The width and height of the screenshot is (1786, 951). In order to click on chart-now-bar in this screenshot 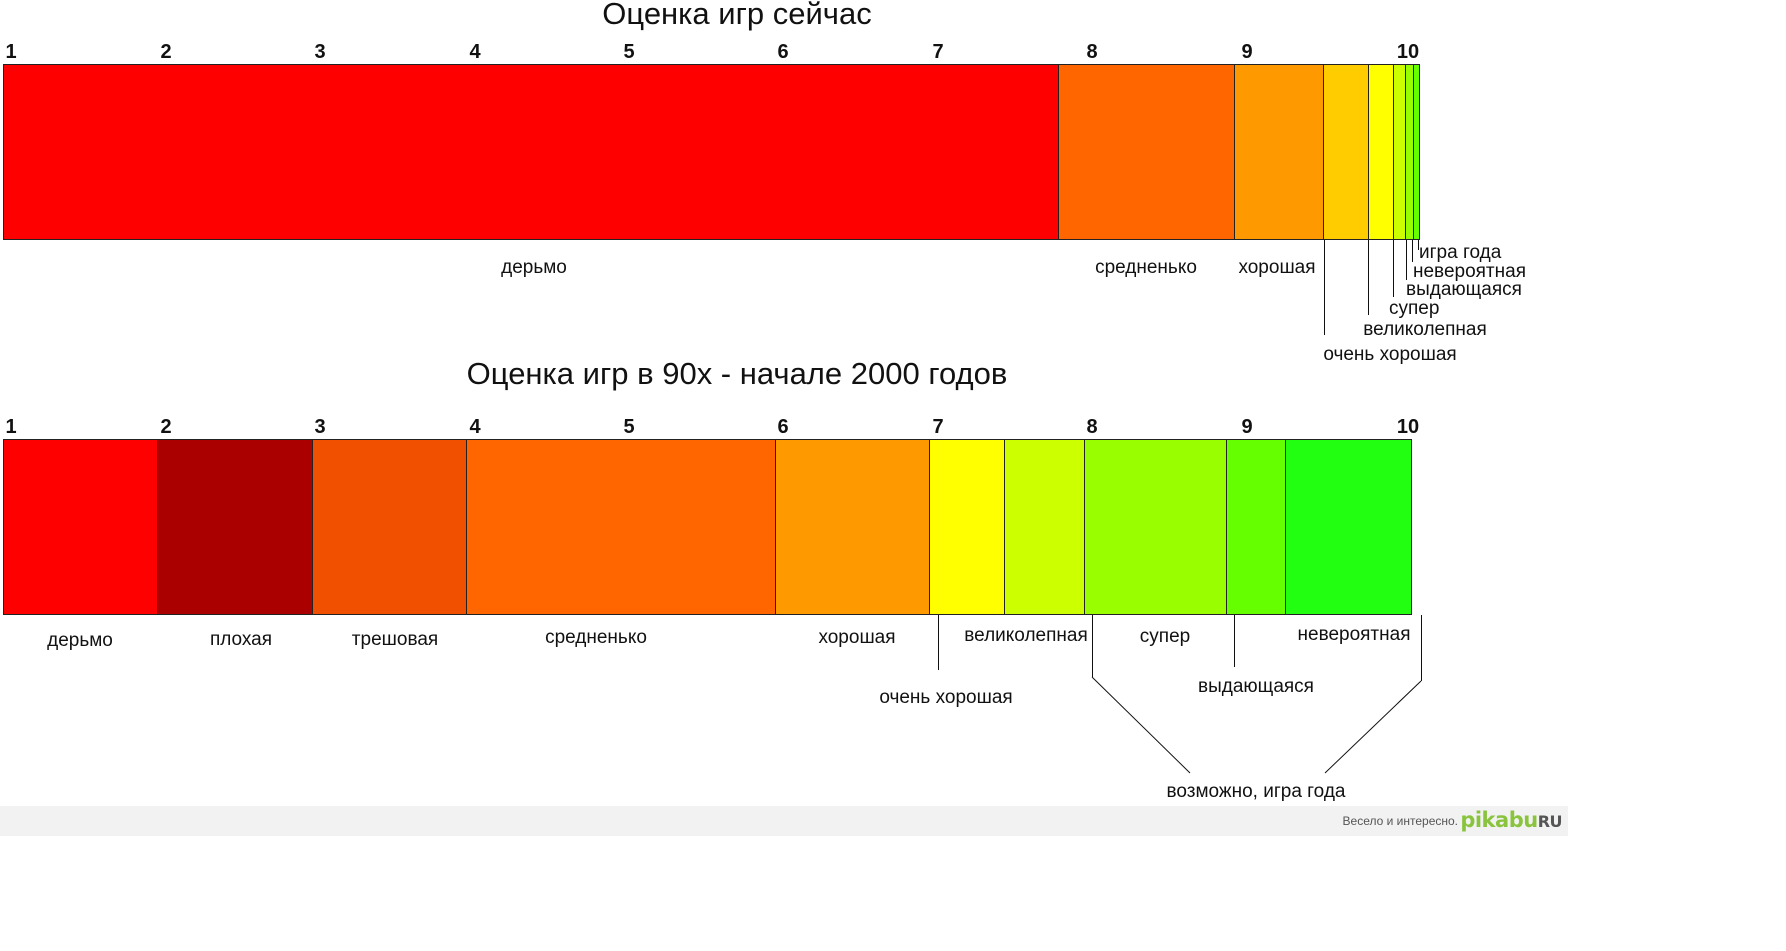, I will do `click(712, 152)`.